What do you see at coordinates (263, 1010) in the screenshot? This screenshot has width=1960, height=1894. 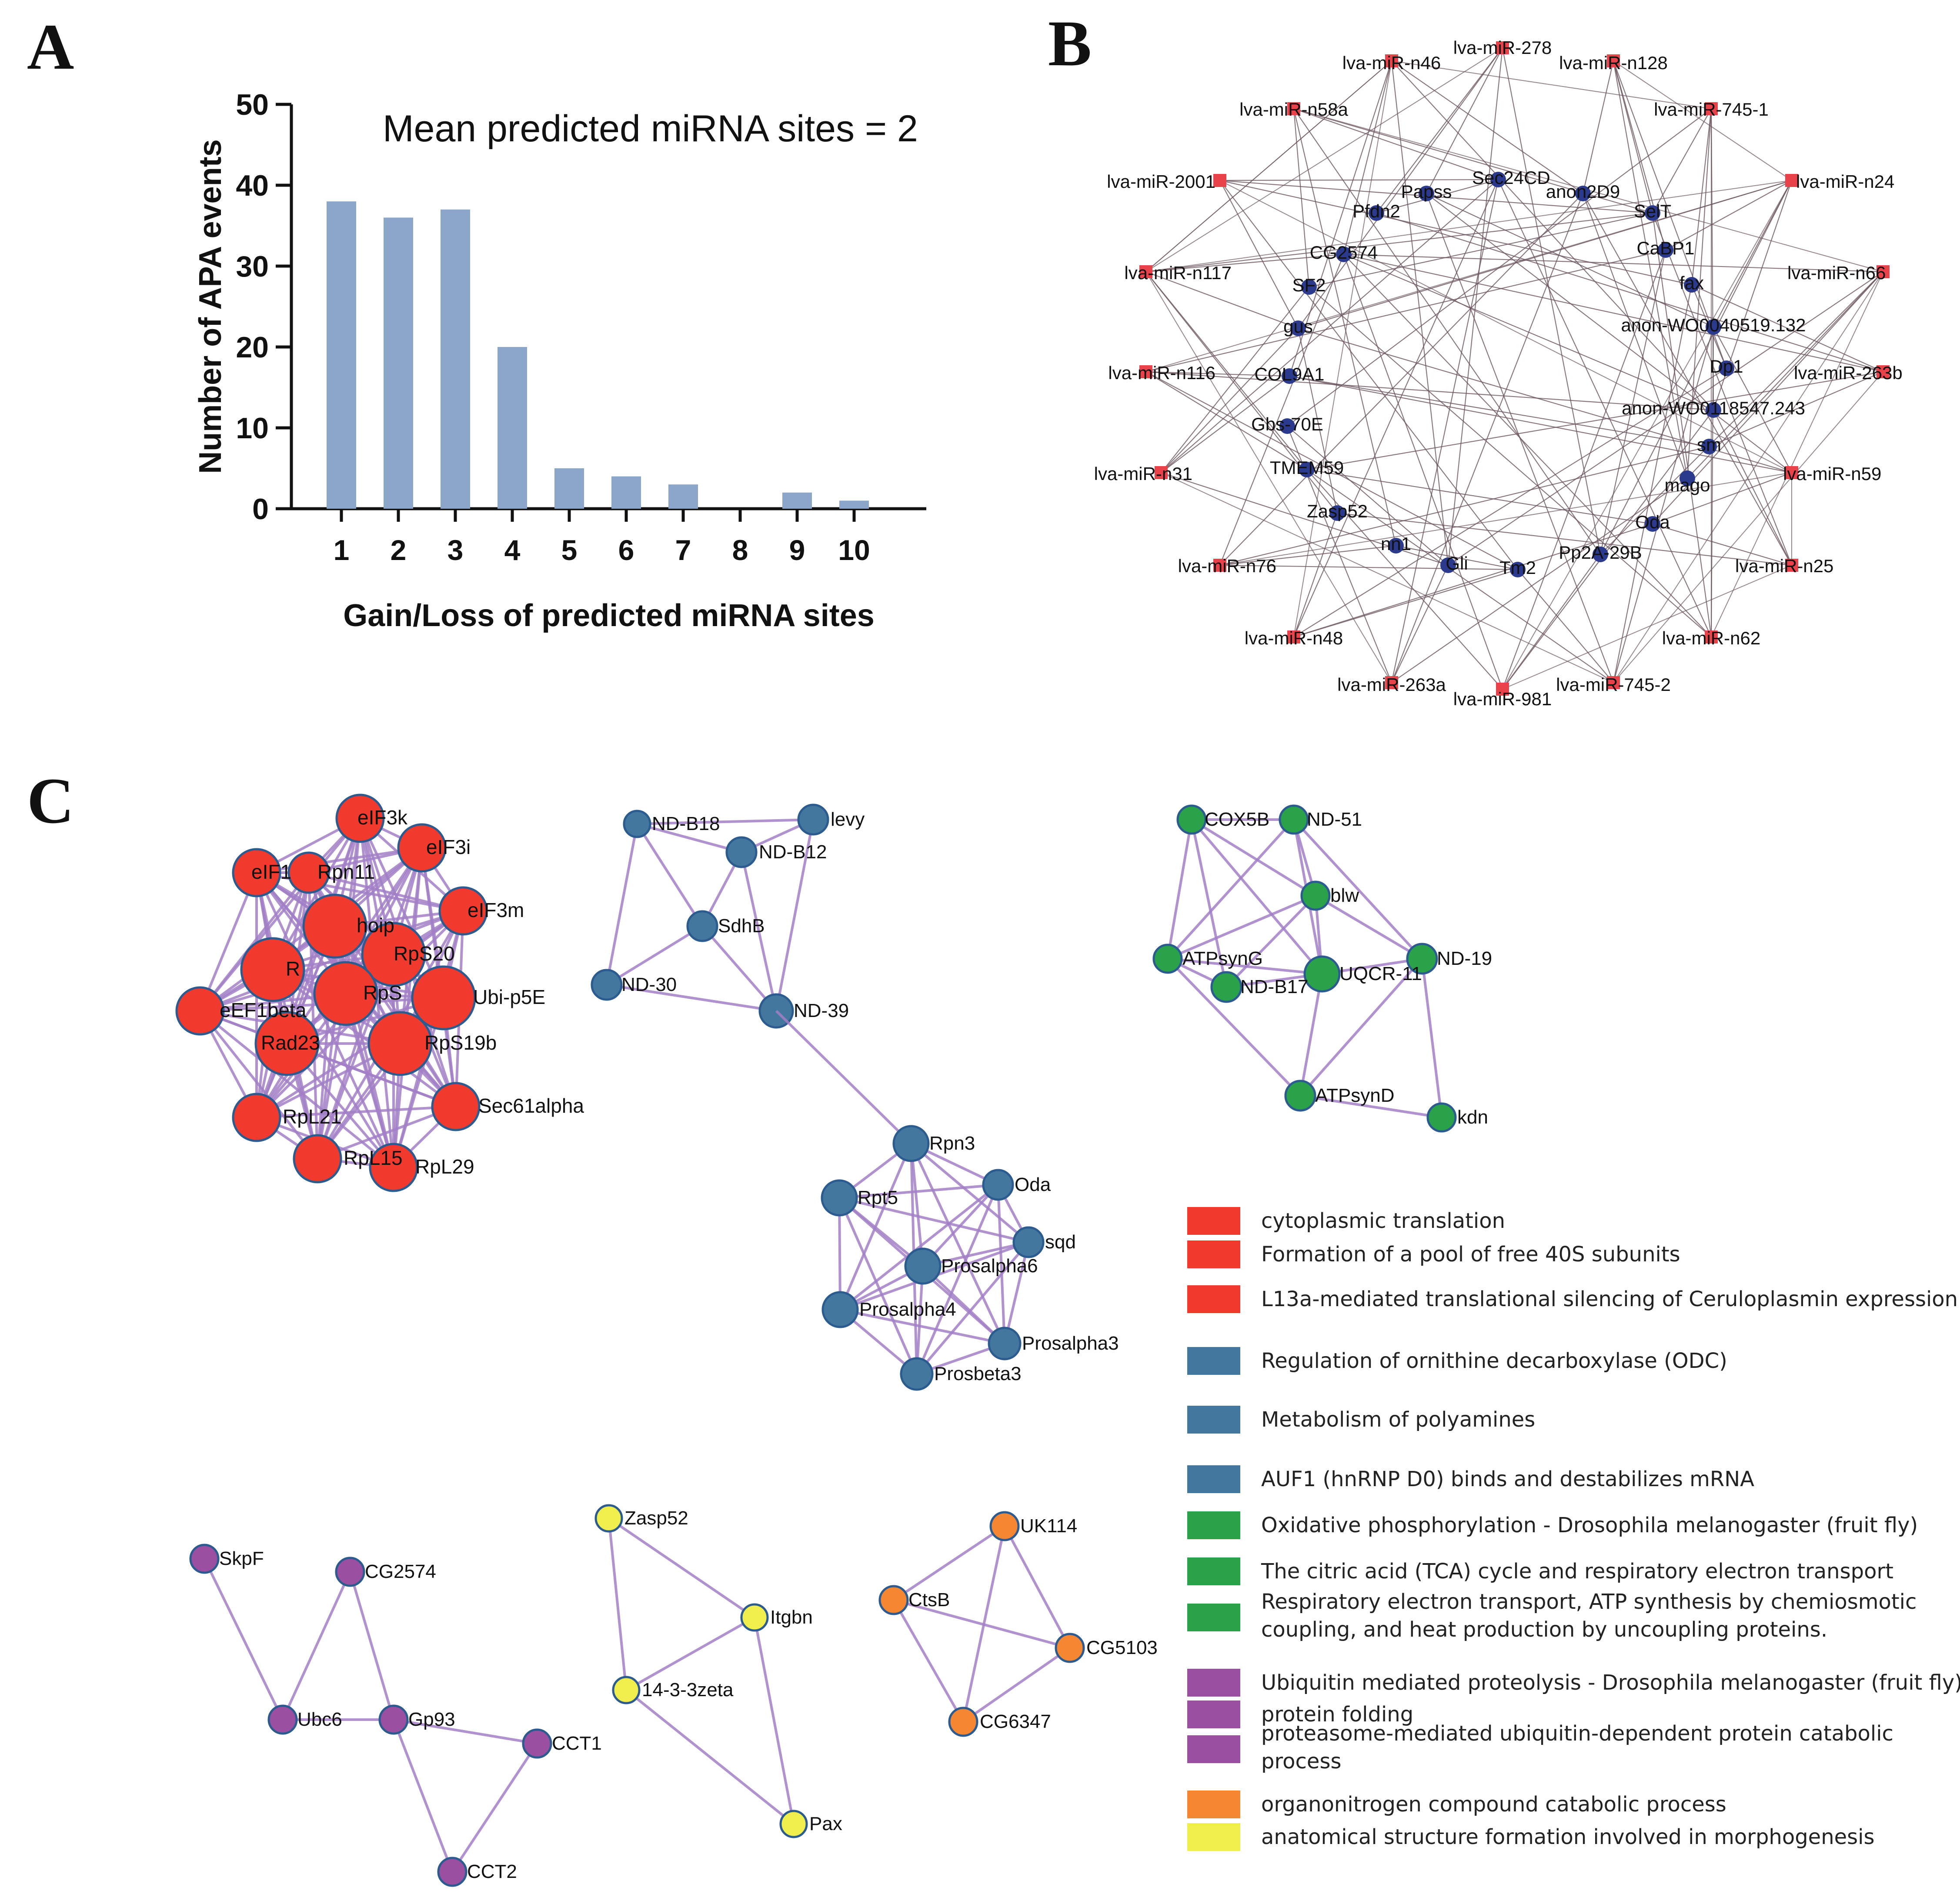 I see `ppi-label: eEF1beta` at bounding box center [263, 1010].